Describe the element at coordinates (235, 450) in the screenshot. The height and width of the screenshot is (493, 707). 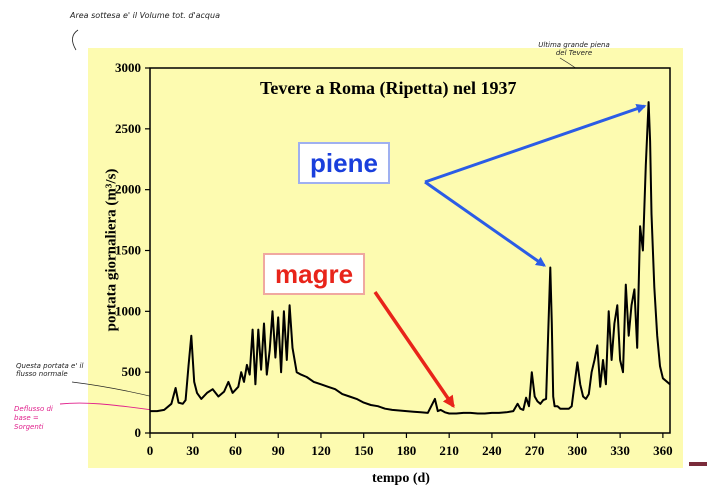
I see `x-tick-label: 60` at that location.